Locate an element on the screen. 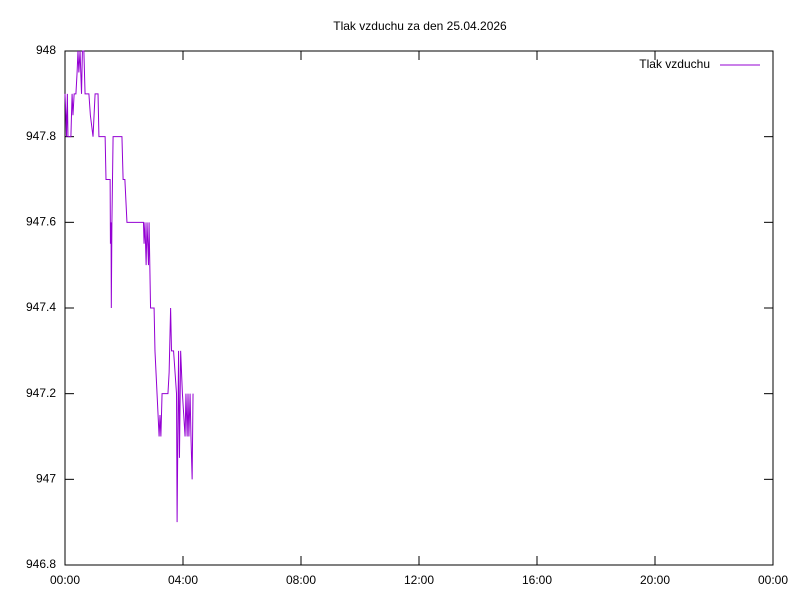 Image resolution: width=800 pixels, height=600 pixels. y-tick-label: 947.4 is located at coordinates (41, 307).